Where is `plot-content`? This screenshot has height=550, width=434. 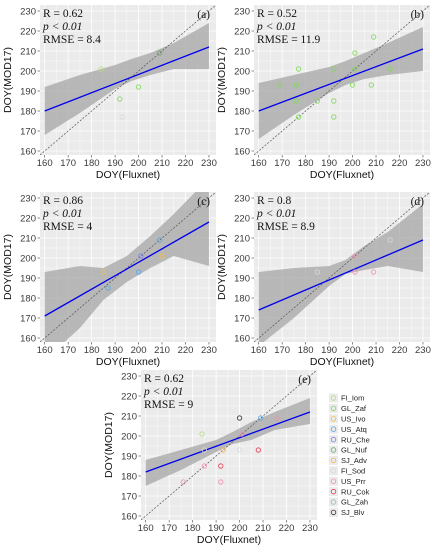
plot-content is located at coordinates (128, 267).